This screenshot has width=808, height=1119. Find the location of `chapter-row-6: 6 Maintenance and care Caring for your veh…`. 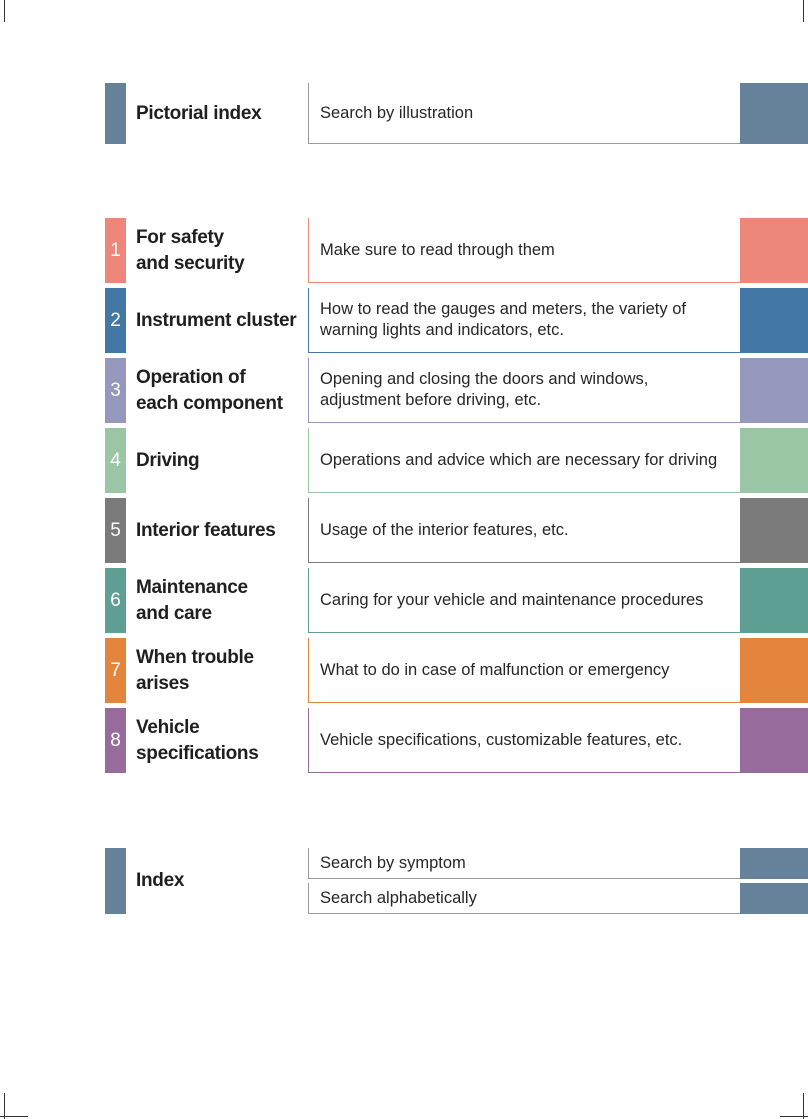

chapter-row-6: 6 Maintenance and care Caring for your veh… is located at coordinates (404, 600).